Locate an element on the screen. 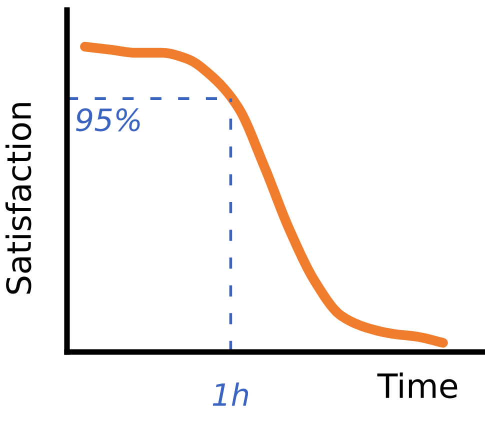 The width and height of the screenshot is (485, 434). annotation: 95% is located at coordinates (108, 120).